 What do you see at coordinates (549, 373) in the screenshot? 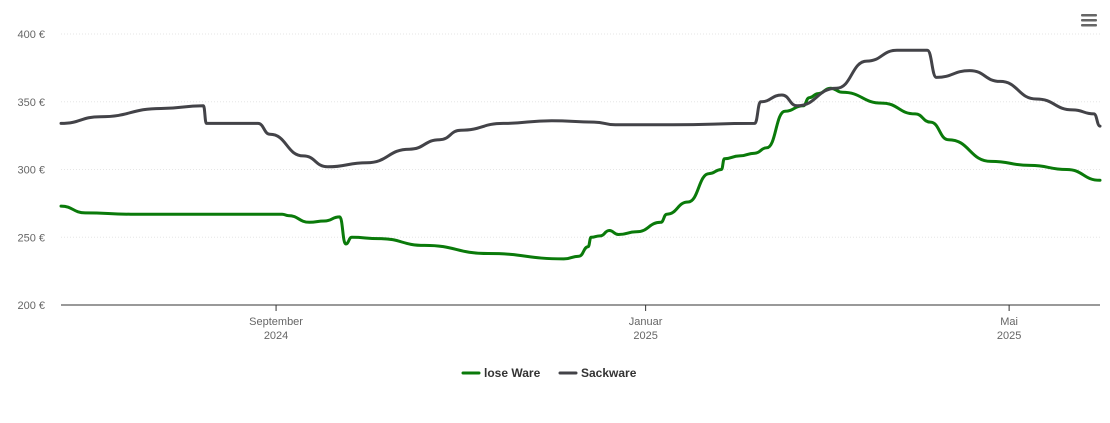
I see `legend: lose Ware Sackware` at bounding box center [549, 373].